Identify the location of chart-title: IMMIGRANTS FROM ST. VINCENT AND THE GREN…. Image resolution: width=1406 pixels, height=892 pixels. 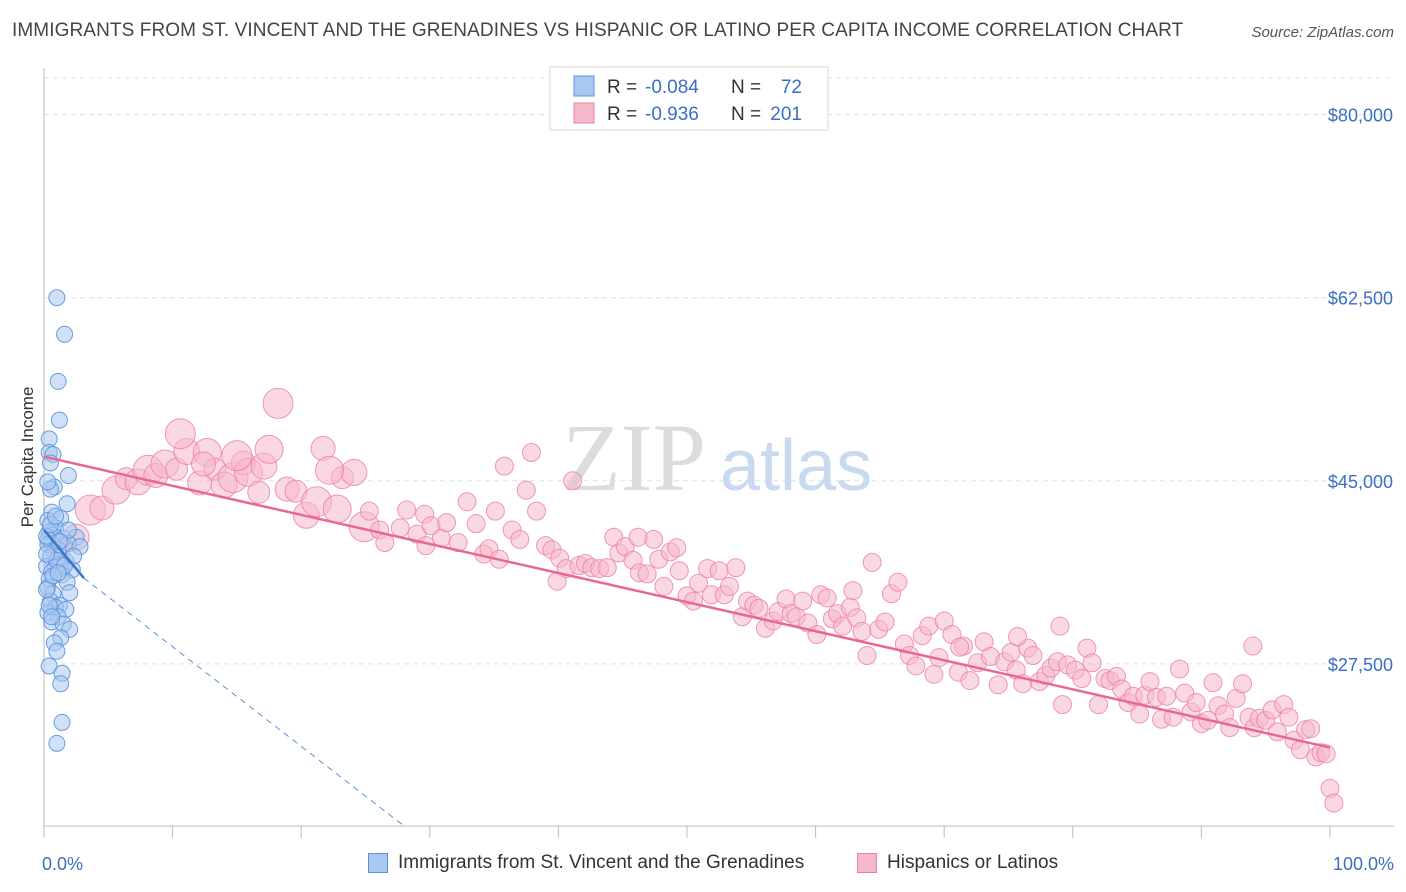
(598, 30).